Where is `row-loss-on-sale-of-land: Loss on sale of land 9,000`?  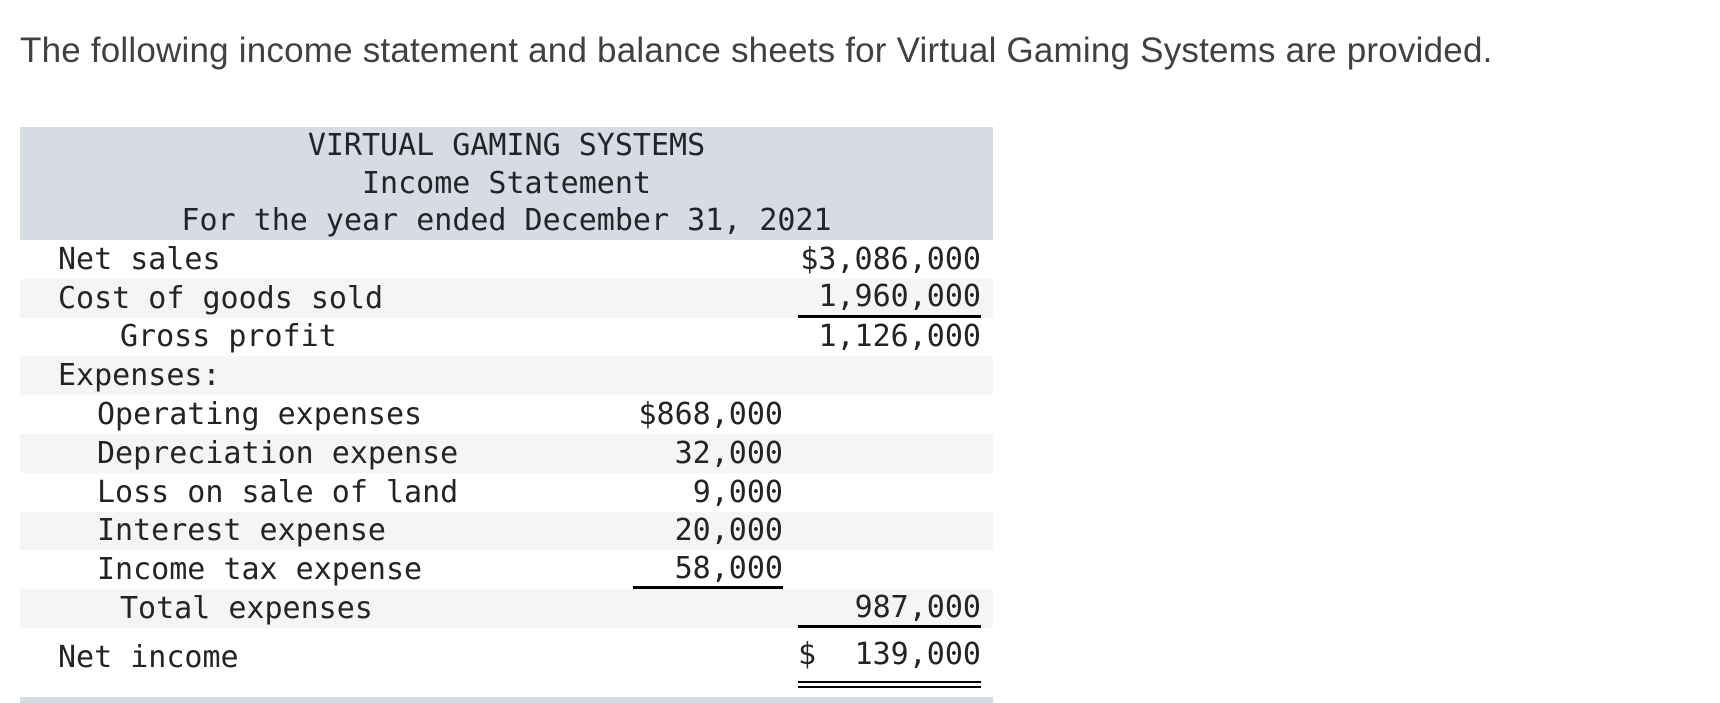 row-loss-on-sale-of-land: Loss on sale of land 9,000 is located at coordinates (506, 492).